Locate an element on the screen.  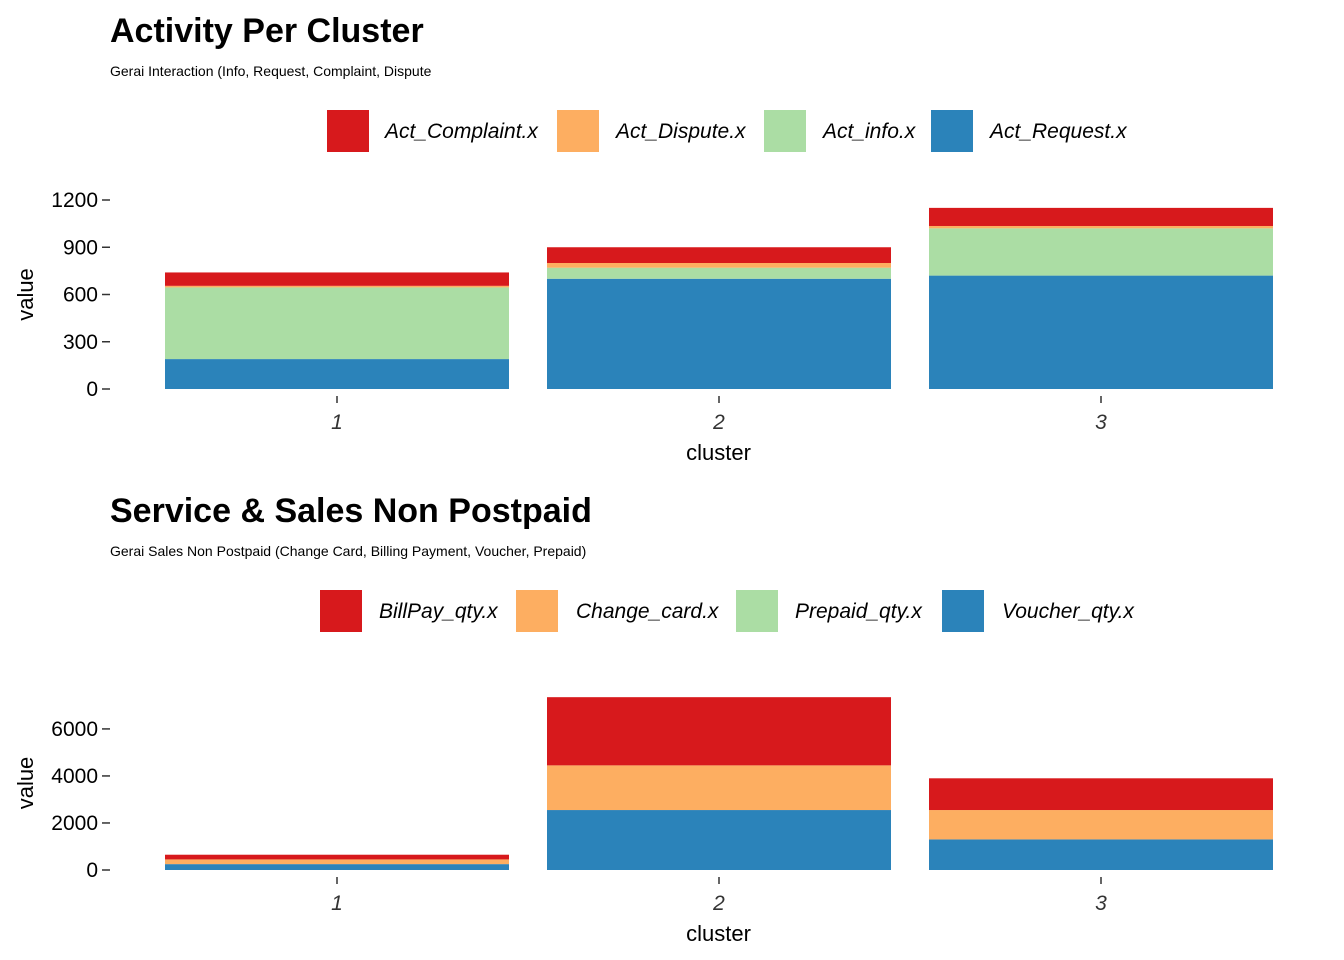
bars is located at coordinates (719, 783).